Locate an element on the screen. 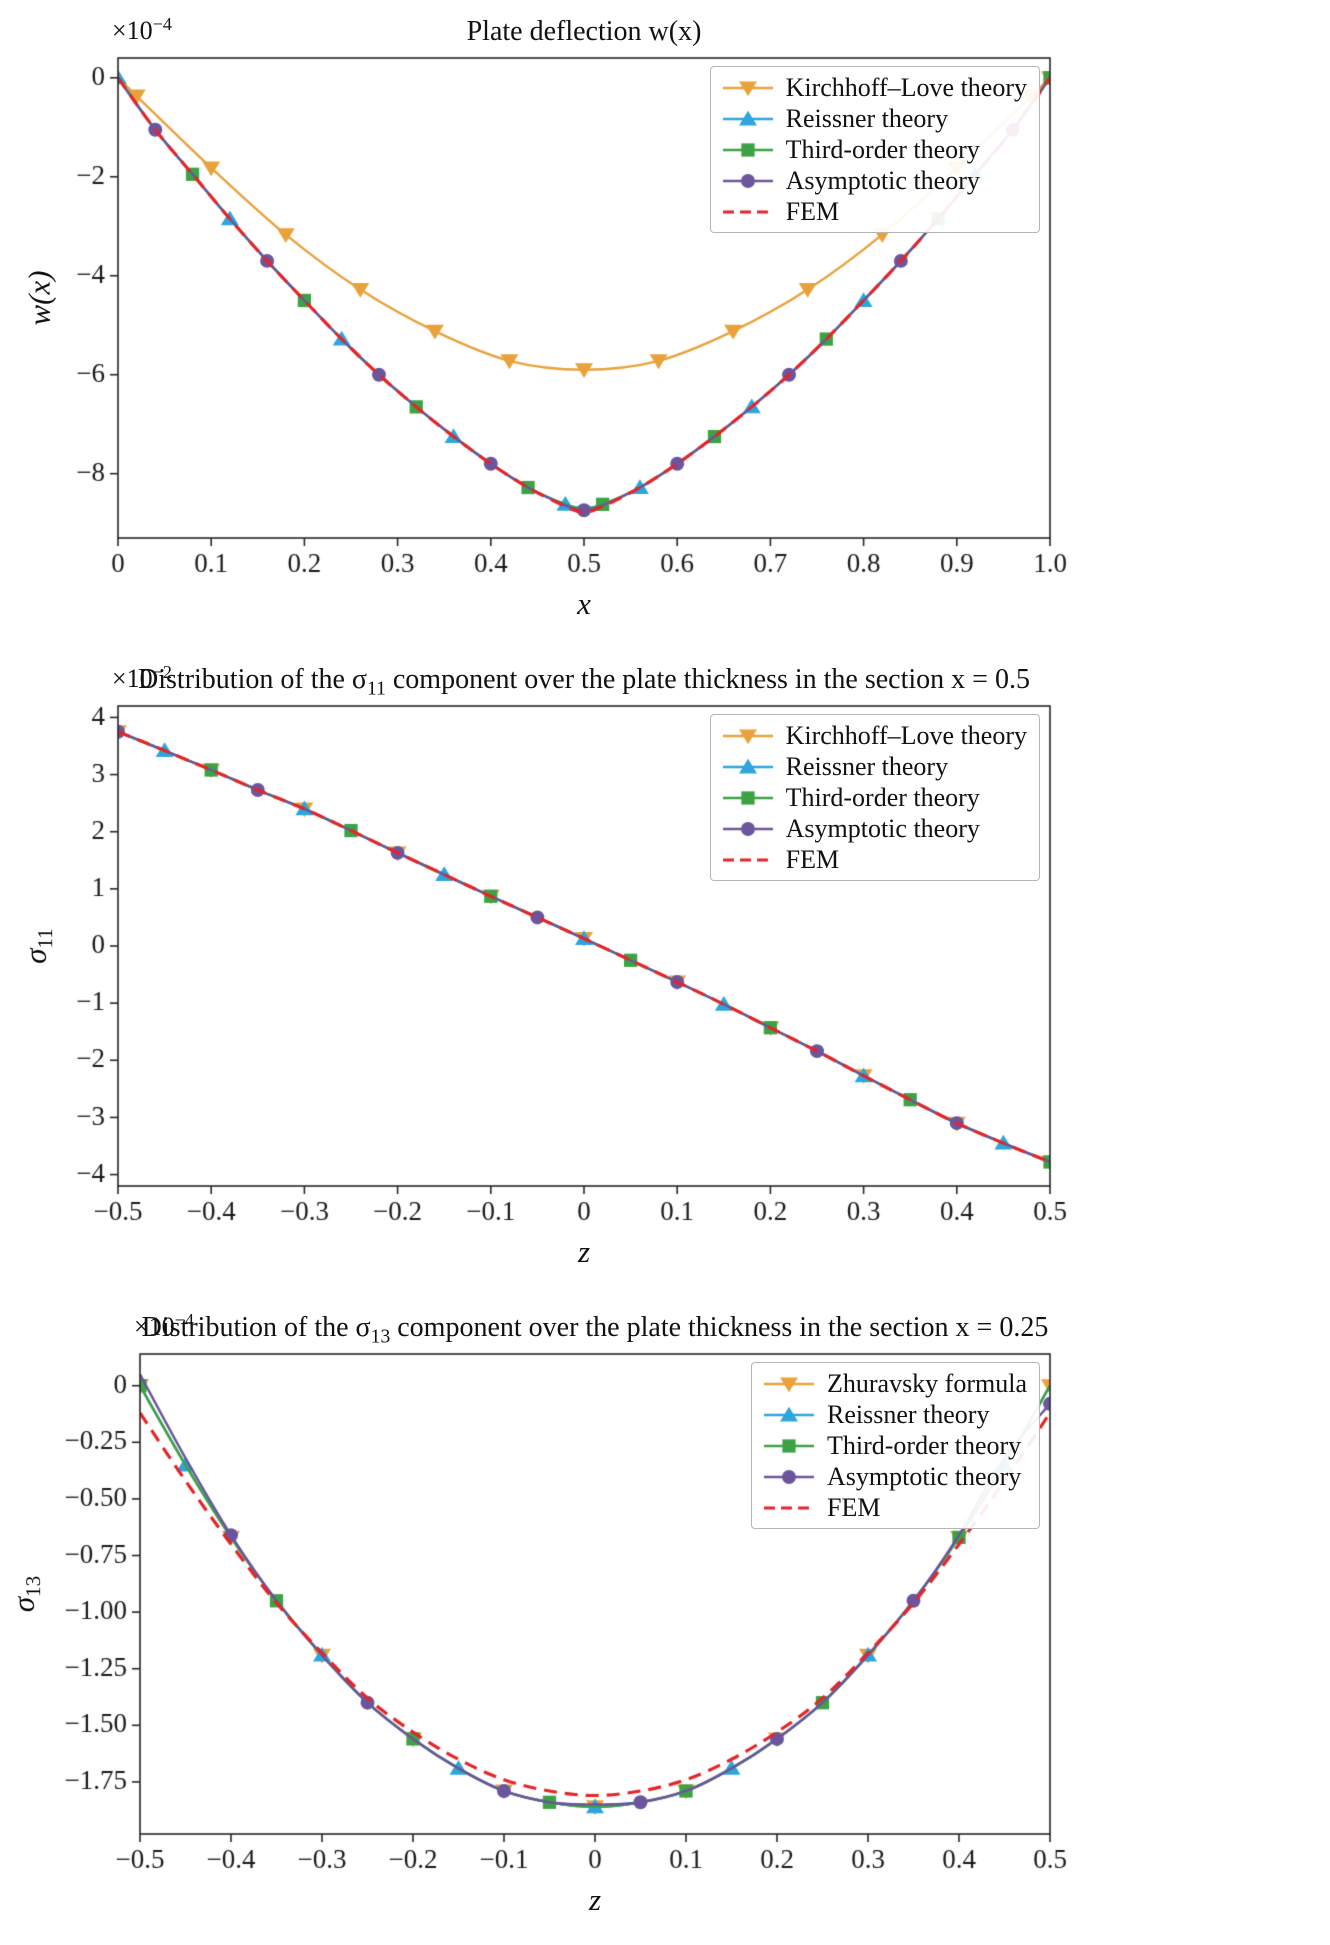 The image size is (1330, 1945). legend-item: Zhuravsky formula is located at coordinates (893, 1383).